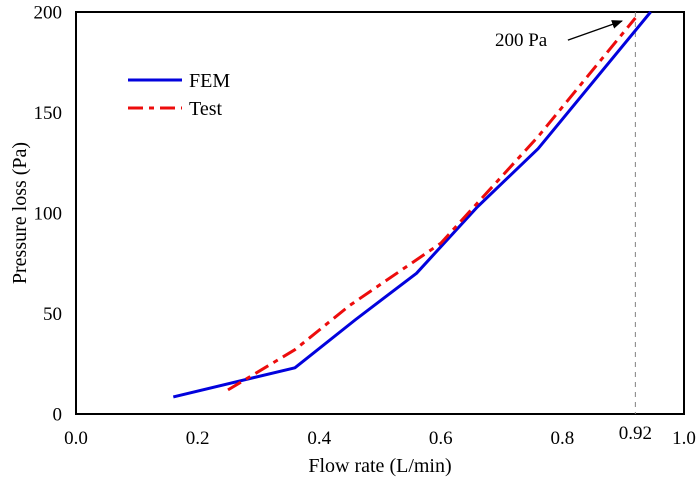 Image resolution: width=700 pixels, height=482 pixels. Describe the element at coordinates (205, 109) in the screenshot. I see `legend-label-test: Test` at that location.